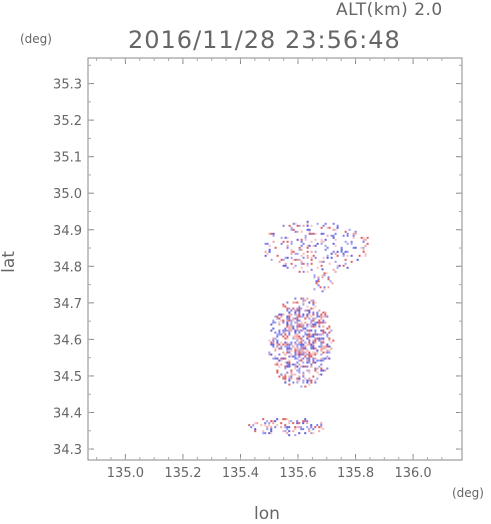  I want to click on y-tick-label: 35.0, so click(67, 194).